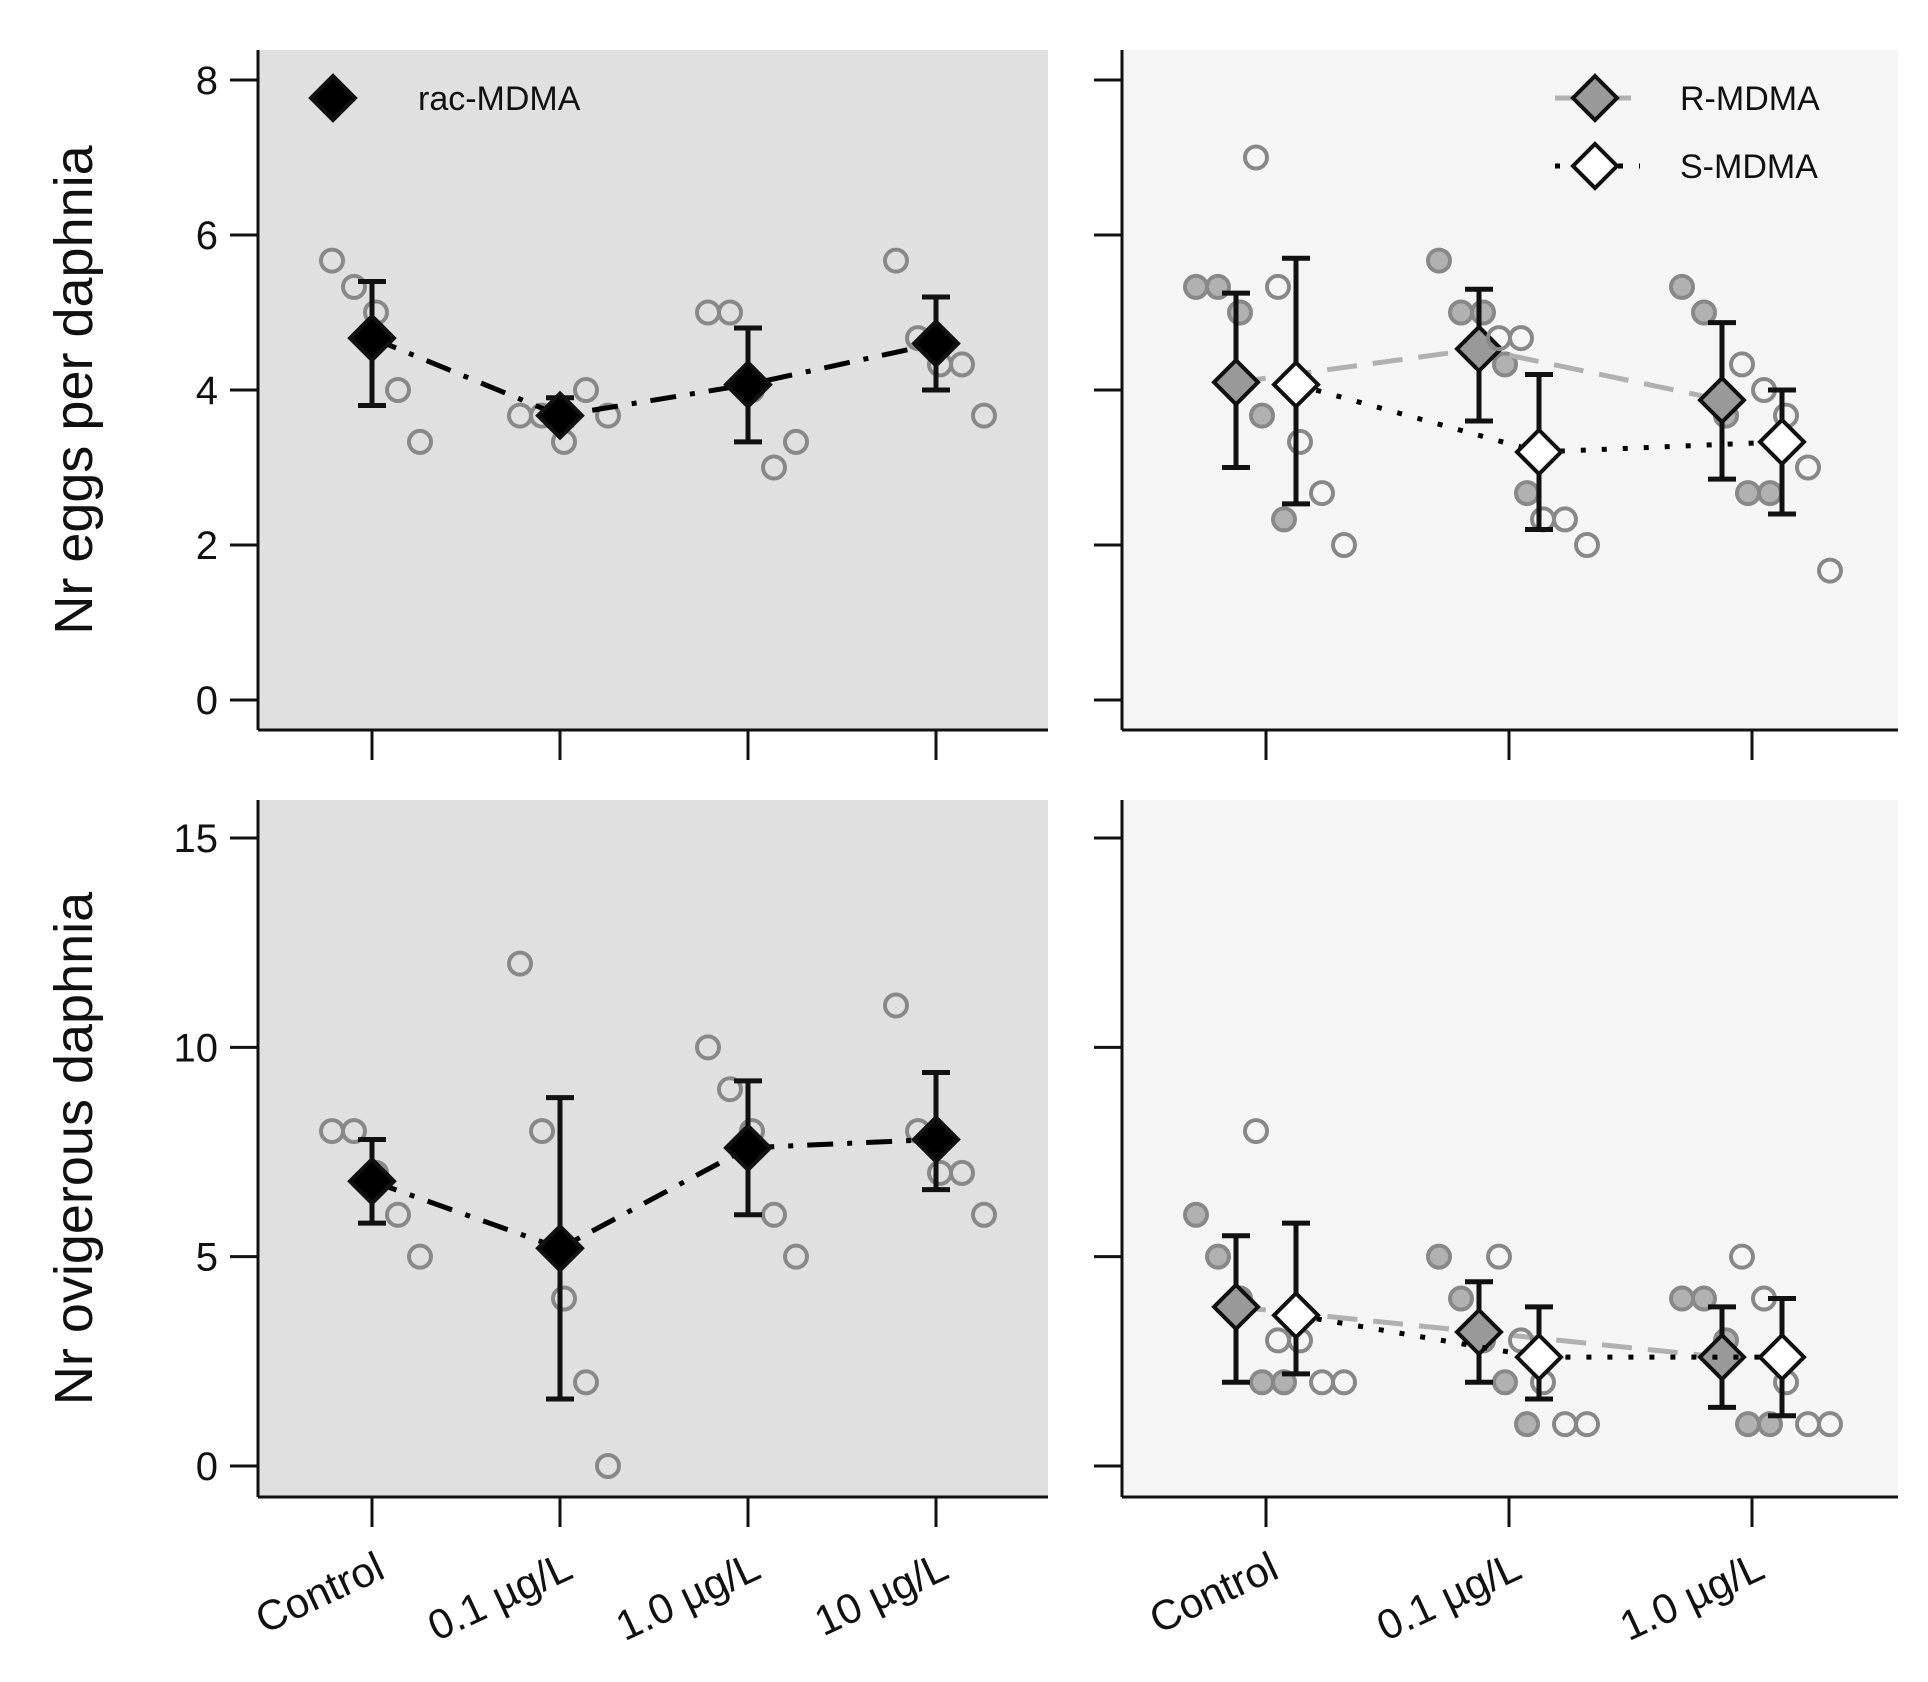  Describe the element at coordinates (1692, 1596) in the screenshot. I see `x-category-label: 1.0 µg/L` at that location.